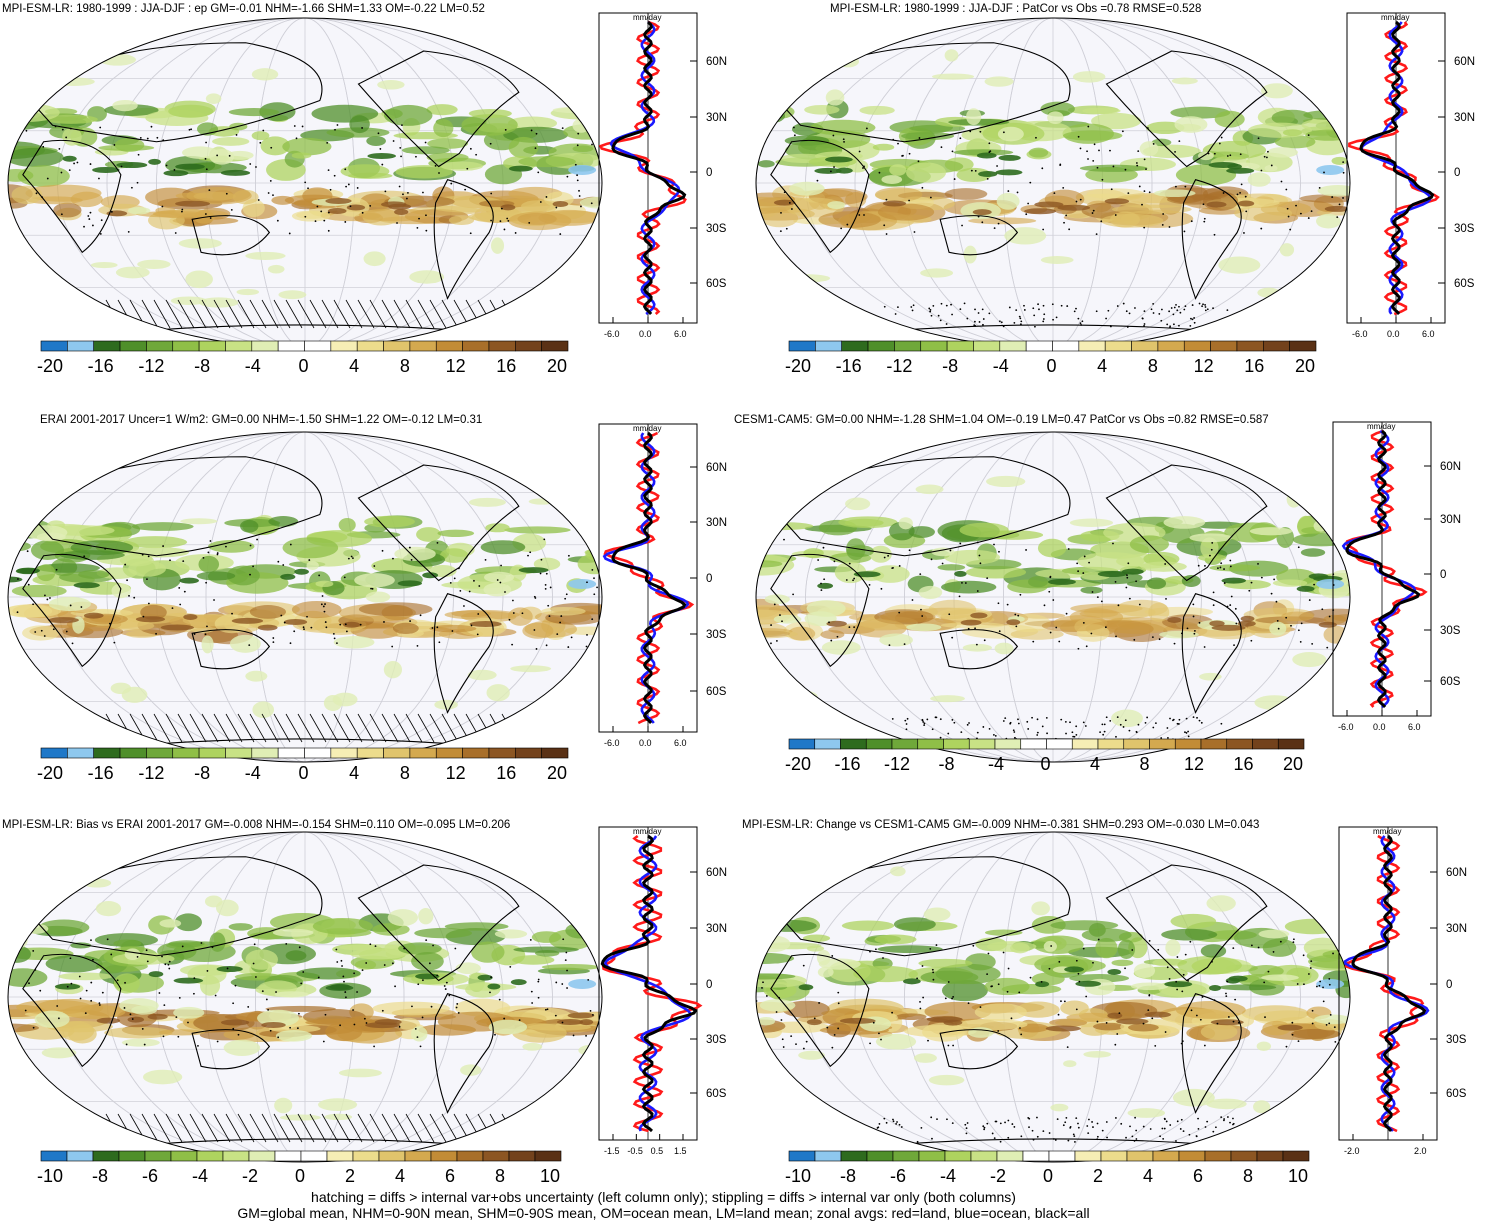  What do you see at coordinates (662, 991) in the screenshot?
I see `zonal-average-plot: mm/day 60N 30N 0 30S 60S -1.5 -0.5 0.5 1.5` at bounding box center [662, 991].